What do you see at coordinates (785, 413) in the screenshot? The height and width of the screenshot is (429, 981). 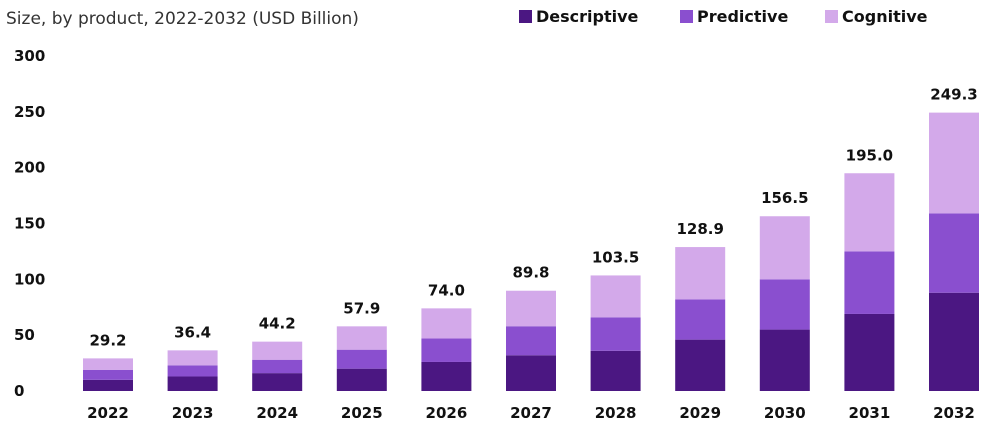 I see `x-tick-label: 2030` at bounding box center [785, 413].